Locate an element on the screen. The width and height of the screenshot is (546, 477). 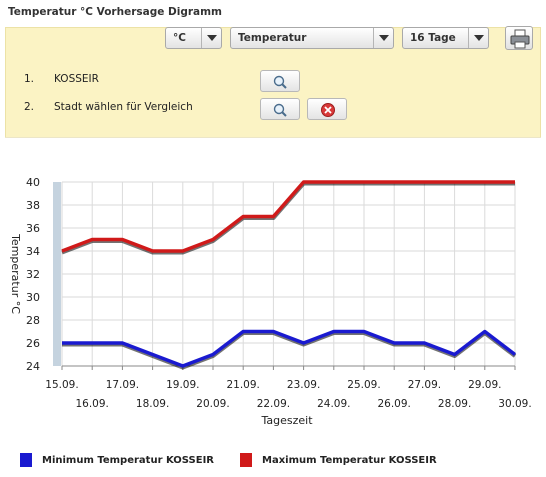
y-tick-label: 34 is located at coordinates (33, 251).